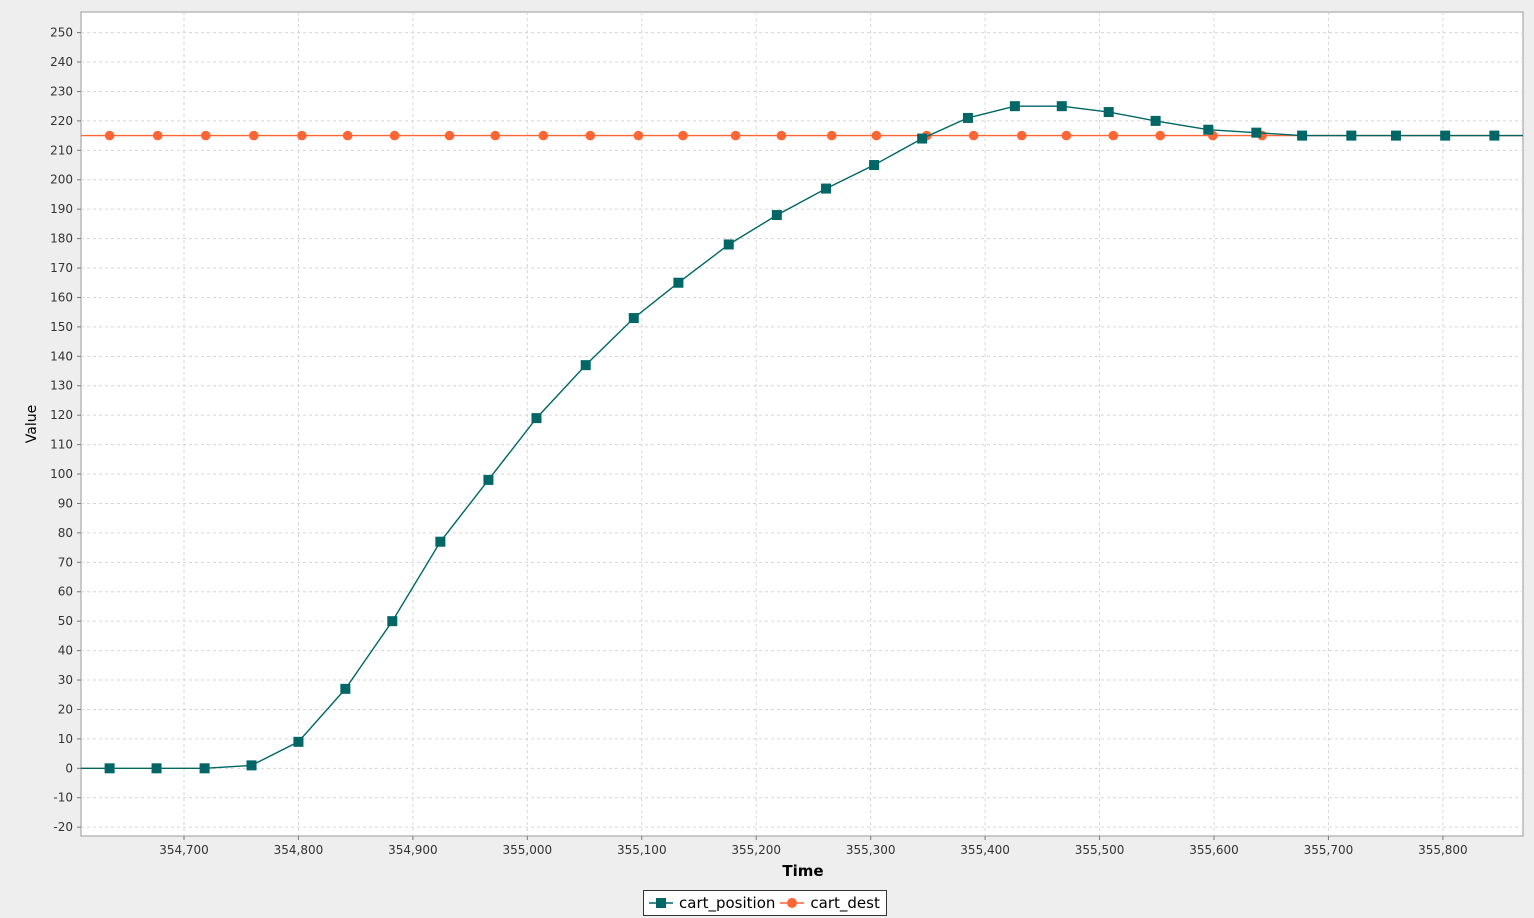 This screenshot has width=1534, height=918. What do you see at coordinates (1443, 850) in the screenshot?
I see `x-tick-label: 355,800` at bounding box center [1443, 850].